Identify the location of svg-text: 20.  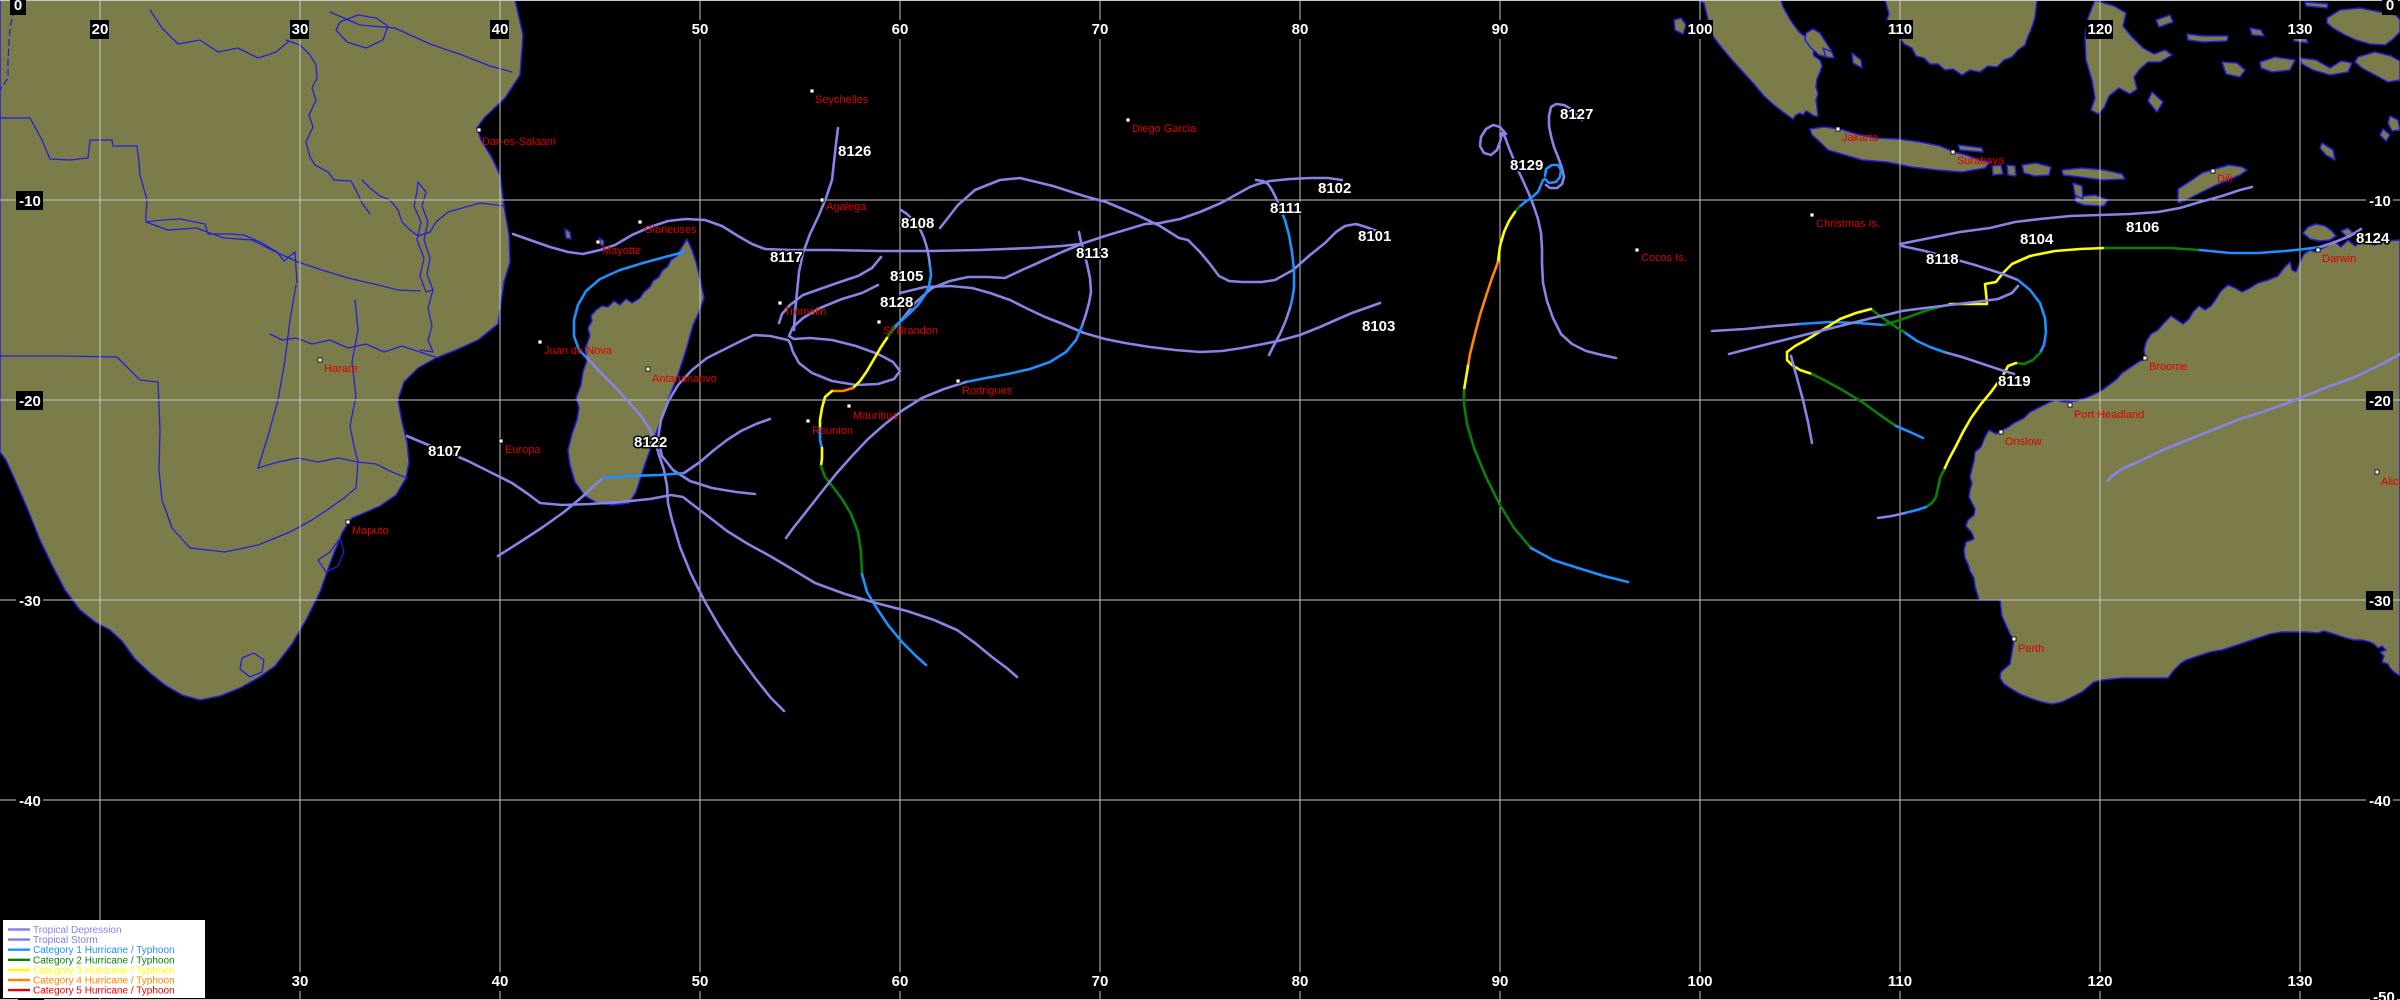
(100, 29).